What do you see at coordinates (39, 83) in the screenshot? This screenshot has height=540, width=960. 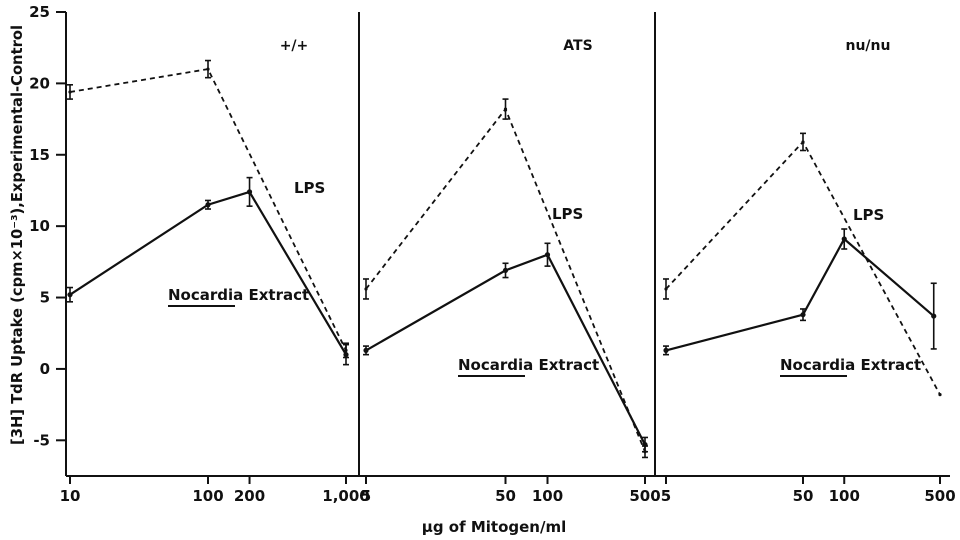 I see `y-tick-label: 20` at bounding box center [39, 83].